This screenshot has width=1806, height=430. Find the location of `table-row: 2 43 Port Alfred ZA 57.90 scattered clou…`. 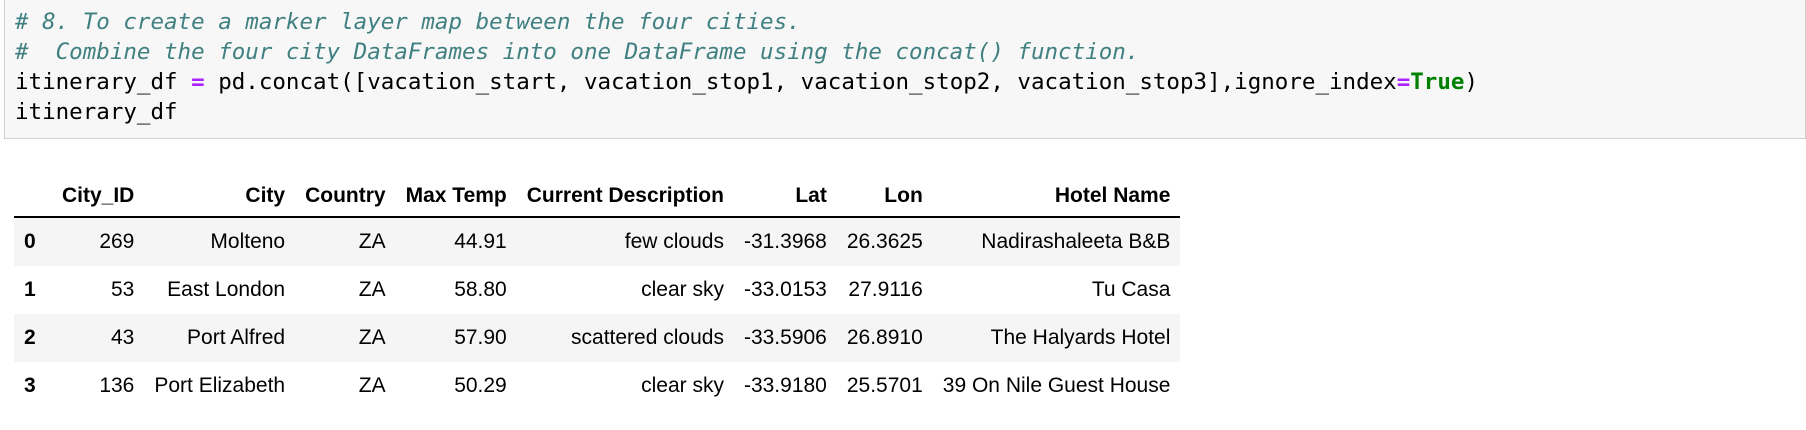

table-row: 2 43 Port Alfred ZA 57.90 scattered clou… is located at coordinates (597, 338).